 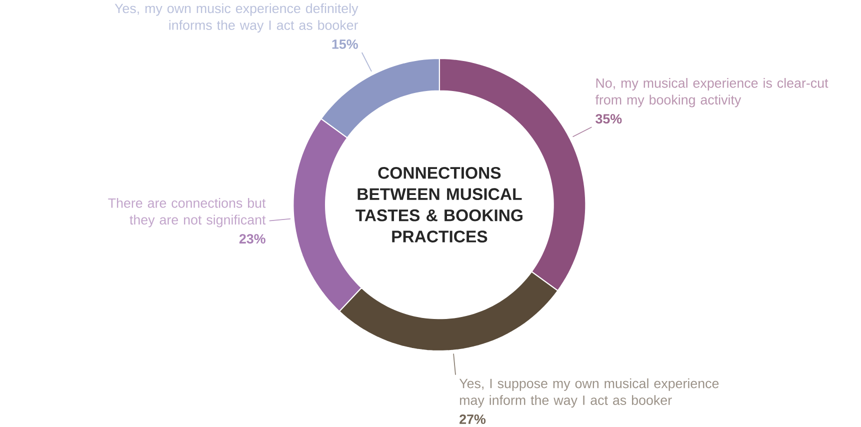 What do you see at coordinates (187, 213) in the screenshot?
I see `slice-label: There are connections but they are not significant` at bounding box center [187, 213].